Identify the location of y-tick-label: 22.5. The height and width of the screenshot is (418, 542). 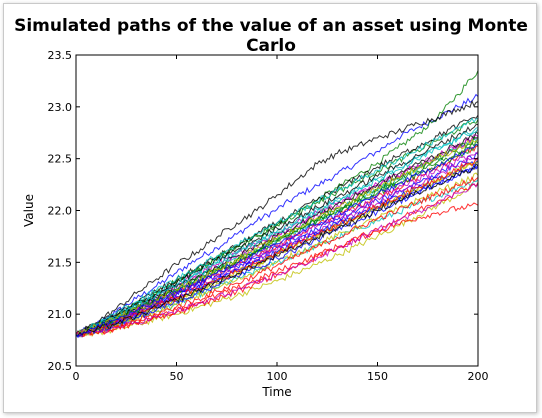
(60, 159).